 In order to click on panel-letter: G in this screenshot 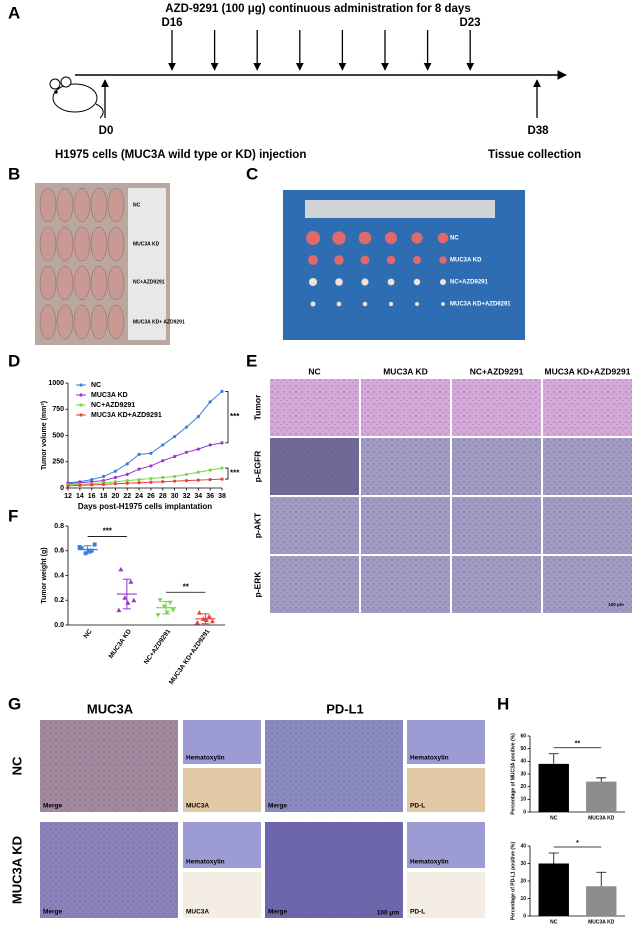, I will do `click(14, 703)`.